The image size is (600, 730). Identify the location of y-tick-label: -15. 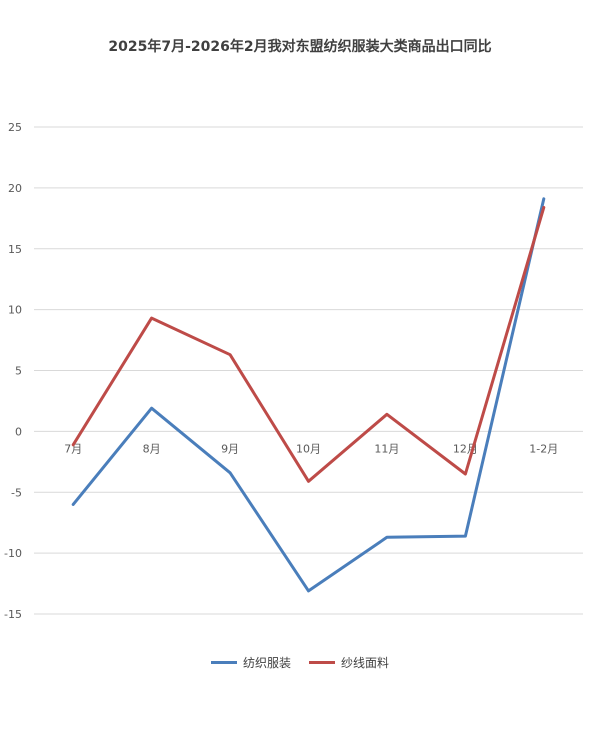
(13, 614).